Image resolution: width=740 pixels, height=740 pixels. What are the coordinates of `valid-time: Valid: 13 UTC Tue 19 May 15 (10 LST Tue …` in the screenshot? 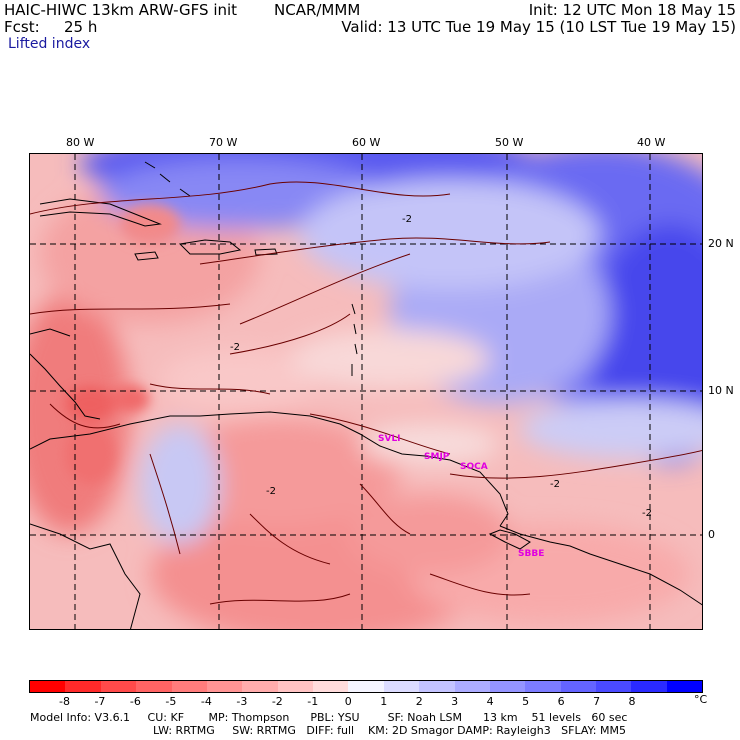 It's located at (538, 27).